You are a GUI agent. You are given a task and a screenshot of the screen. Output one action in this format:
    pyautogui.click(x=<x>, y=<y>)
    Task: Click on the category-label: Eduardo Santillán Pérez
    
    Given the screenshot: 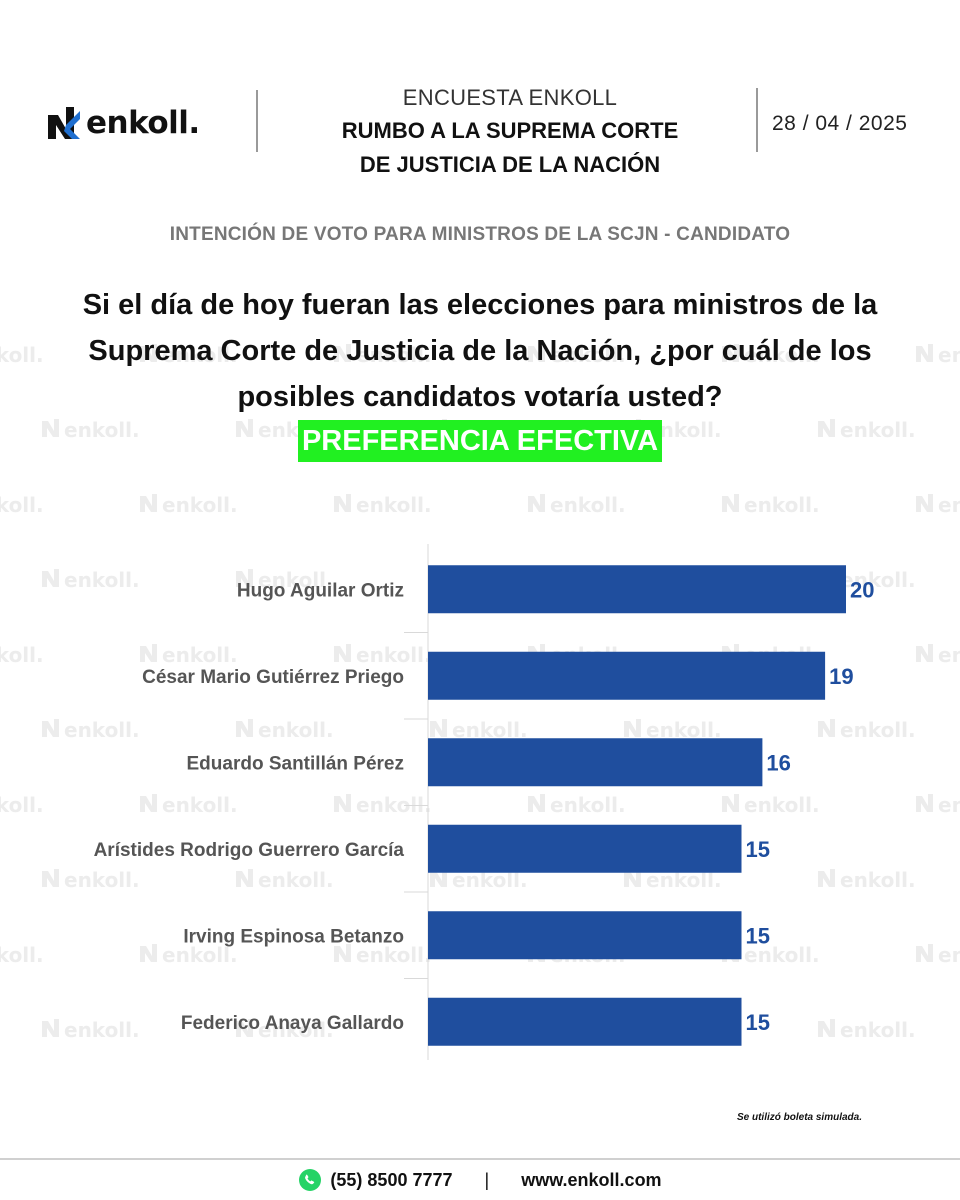 What is the action you would take?
    pyautogui.click(x=296, y=763)
    